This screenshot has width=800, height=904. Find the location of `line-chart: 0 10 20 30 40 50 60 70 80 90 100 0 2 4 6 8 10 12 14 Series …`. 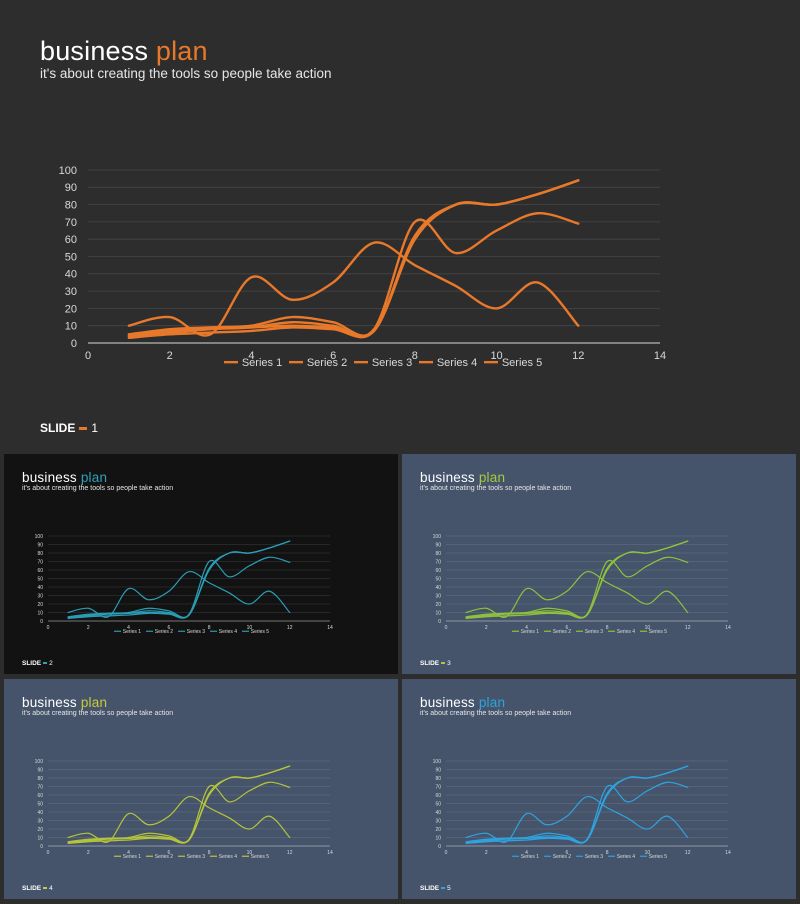

line-chart: 0 10 20 30 40 50 60 70 80 90 100 0 2 4 6 8 10 12 14 Series … is located at coordinates (184, 584).